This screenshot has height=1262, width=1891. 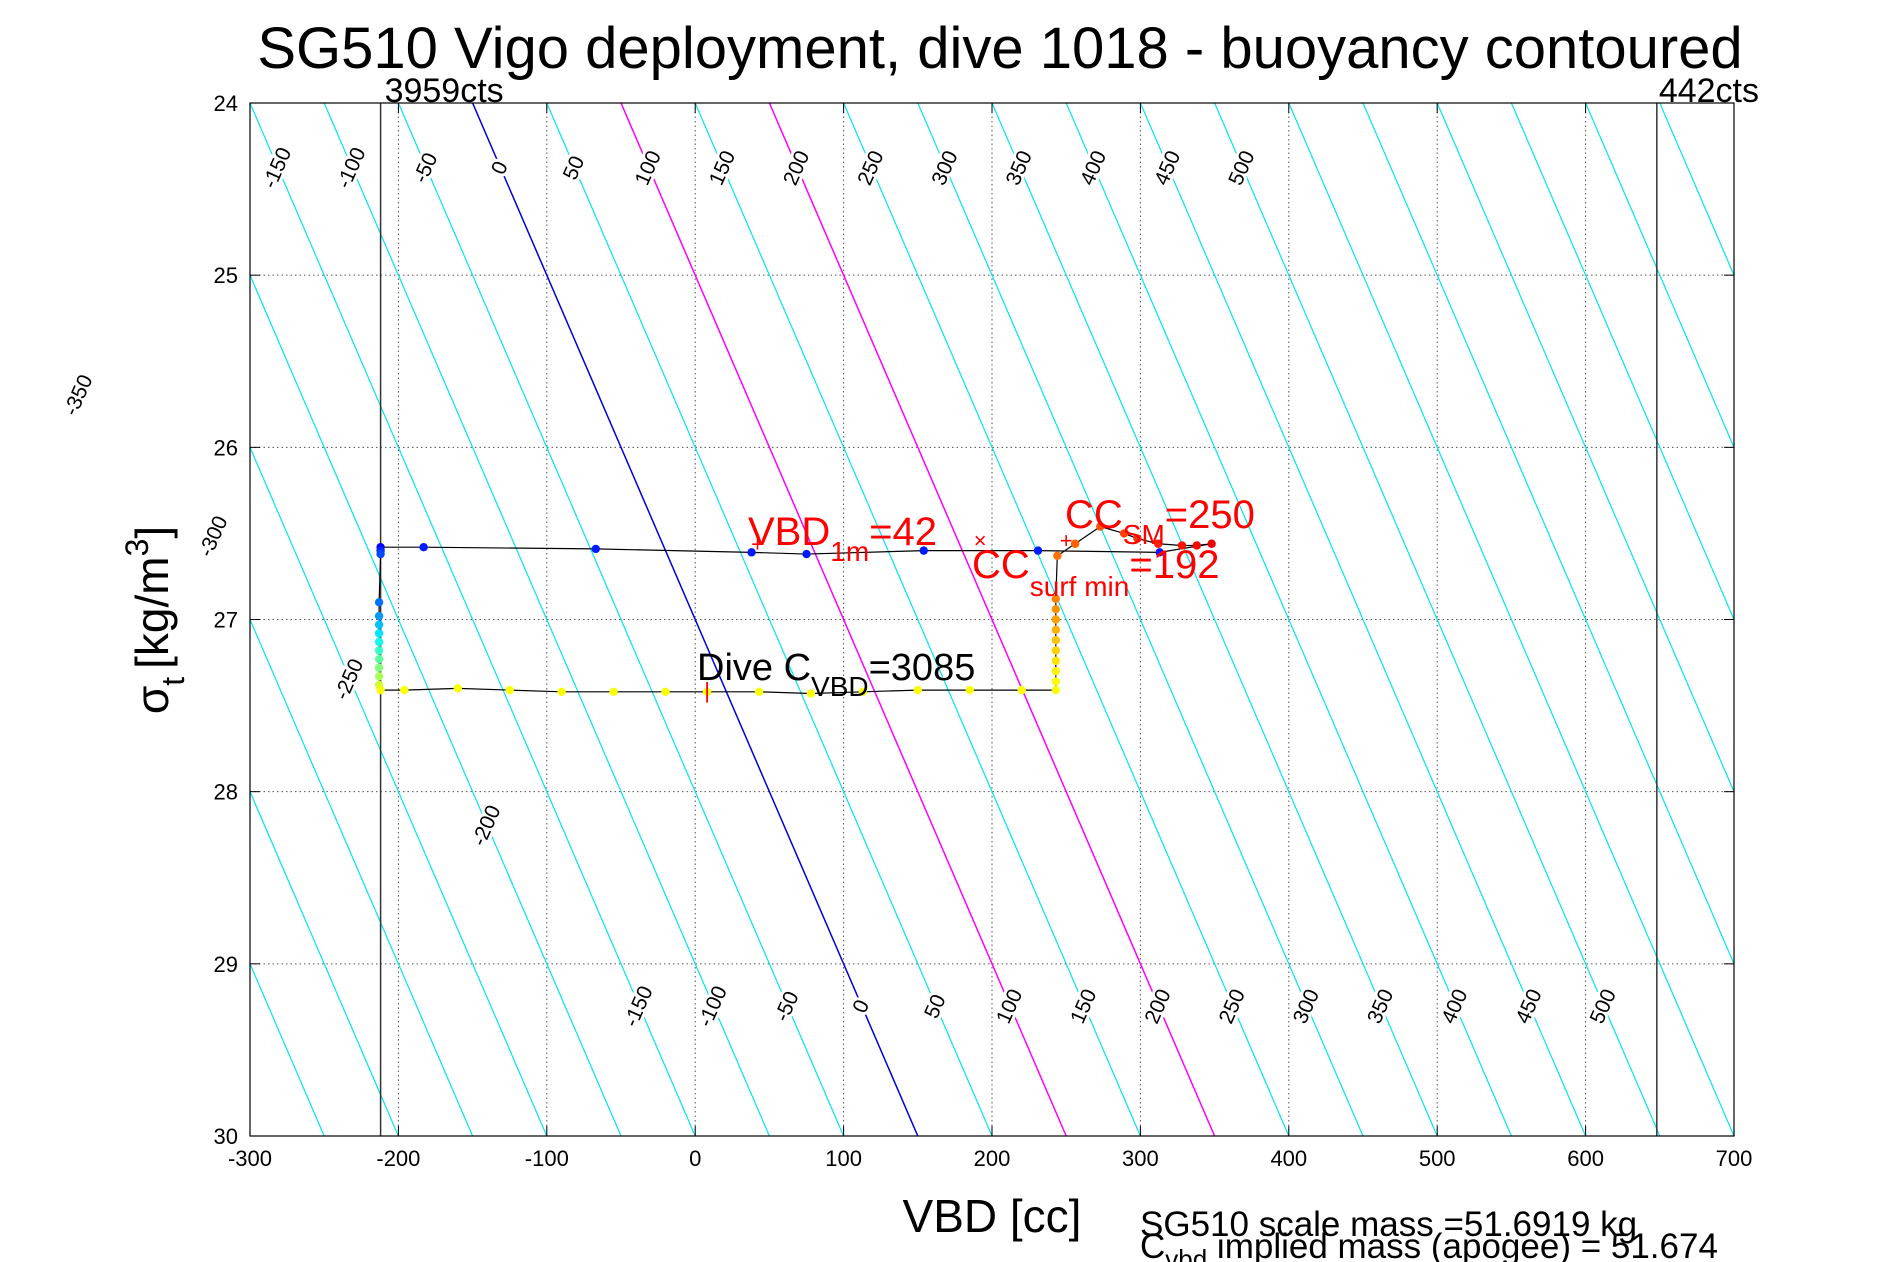 What do you see at coordinates (992, 1216) in the screenshot?
I see `x-axis-label: VBD [cc]` at bounding box center [992, 1216].